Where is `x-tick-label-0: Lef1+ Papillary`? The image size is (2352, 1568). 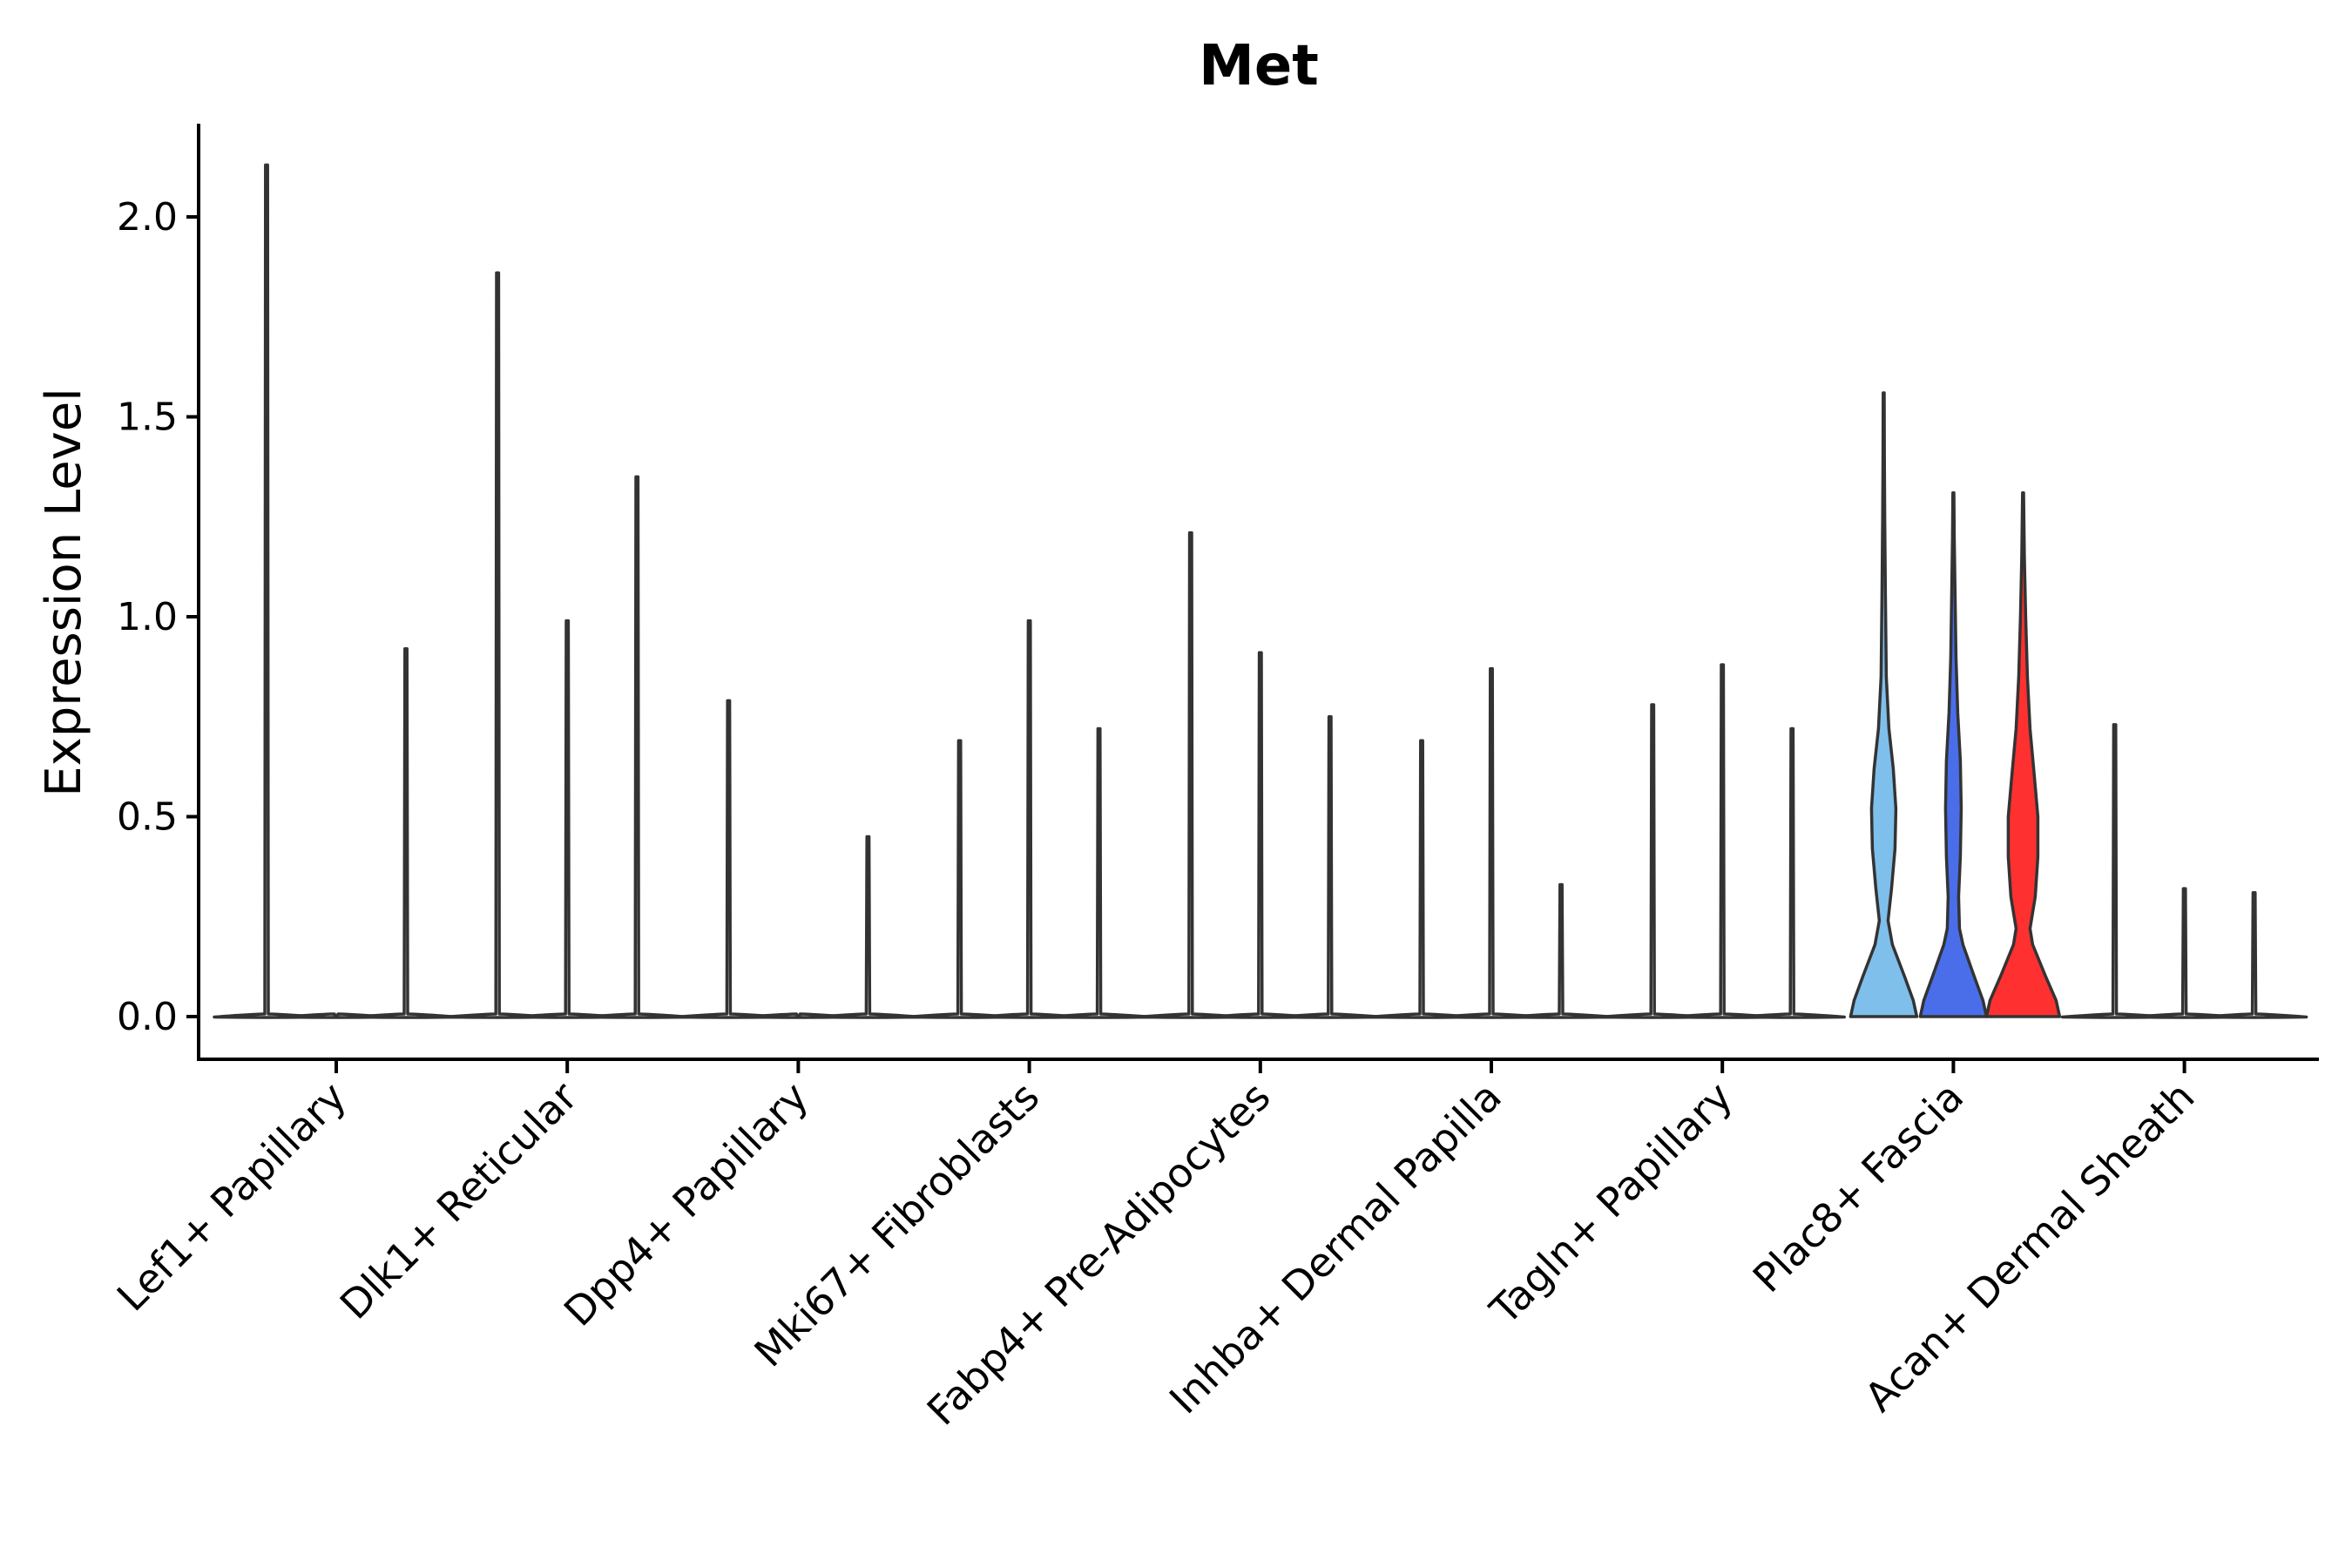
x-tick-label-0: Lef1+ Papillary is located at coordinates (231, 1197).